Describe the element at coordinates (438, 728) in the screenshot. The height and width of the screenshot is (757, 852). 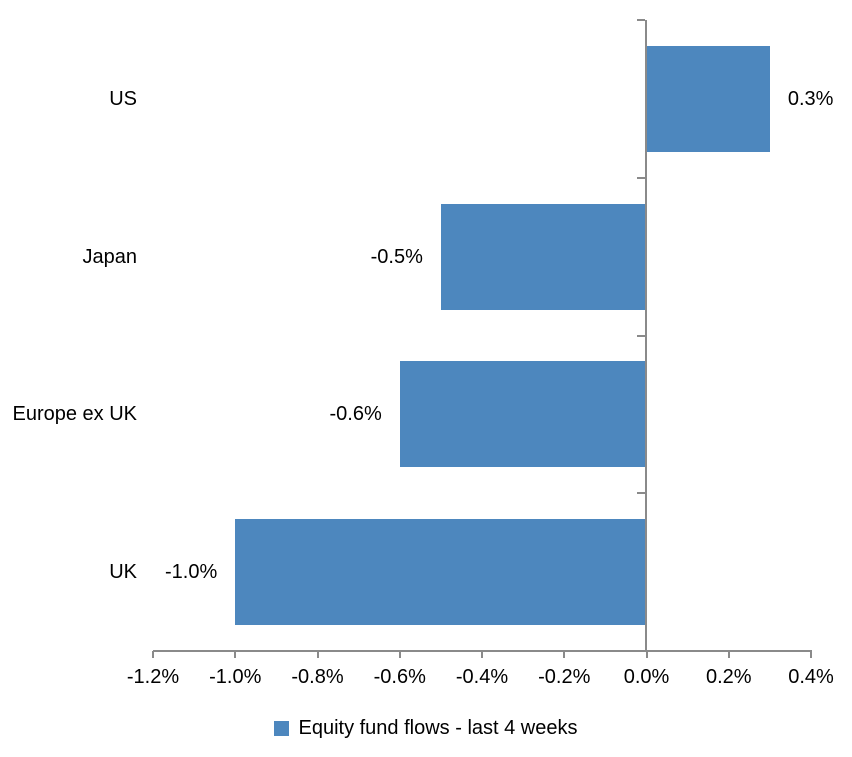
I see `legend-label: Equity fund flows - last 4 weeks` at that location.